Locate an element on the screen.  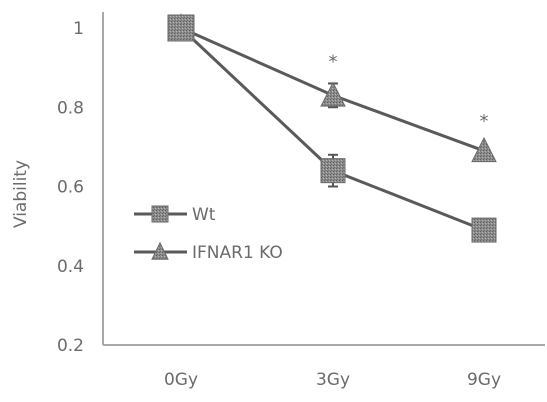
legend-marker-square is located at coordinates (160, 214).